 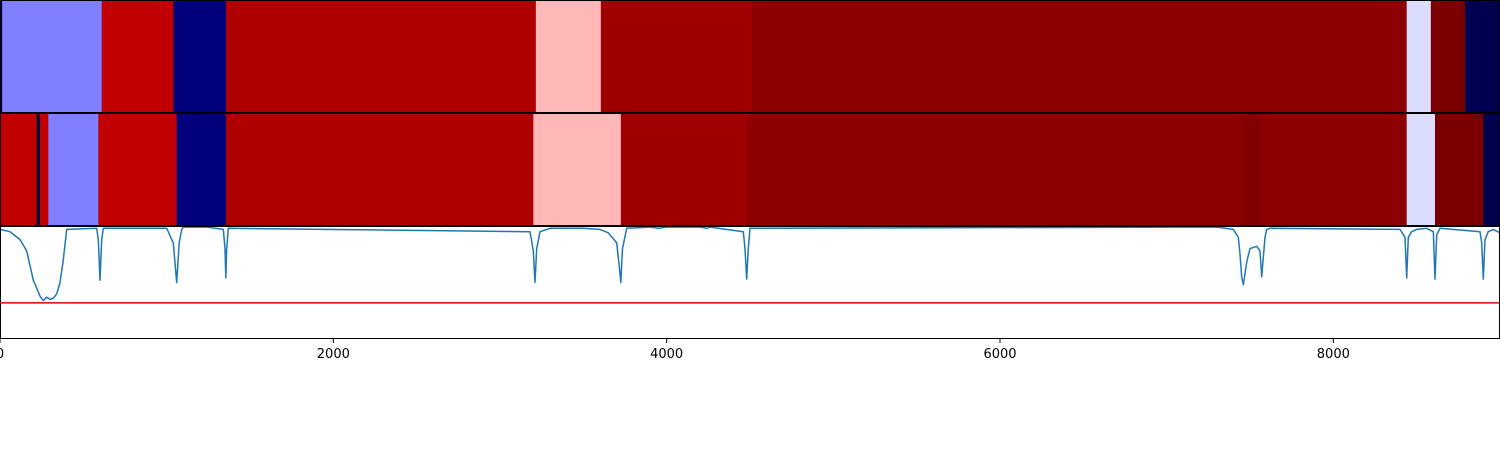 I want to click on x-tick-label-1: 2000, so click(x=333, y=354).